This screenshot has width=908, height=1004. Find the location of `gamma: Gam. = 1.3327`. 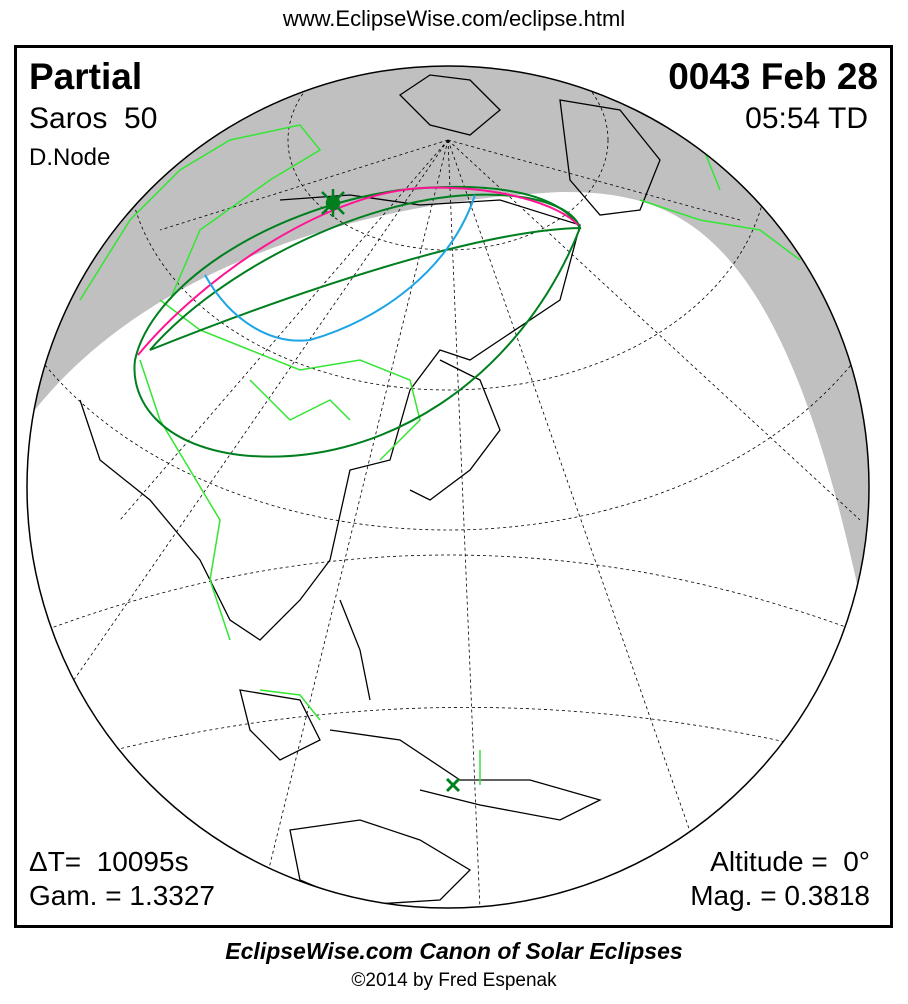

gamma: Gam. = 1.3327 is located at coordinates (122, 895).